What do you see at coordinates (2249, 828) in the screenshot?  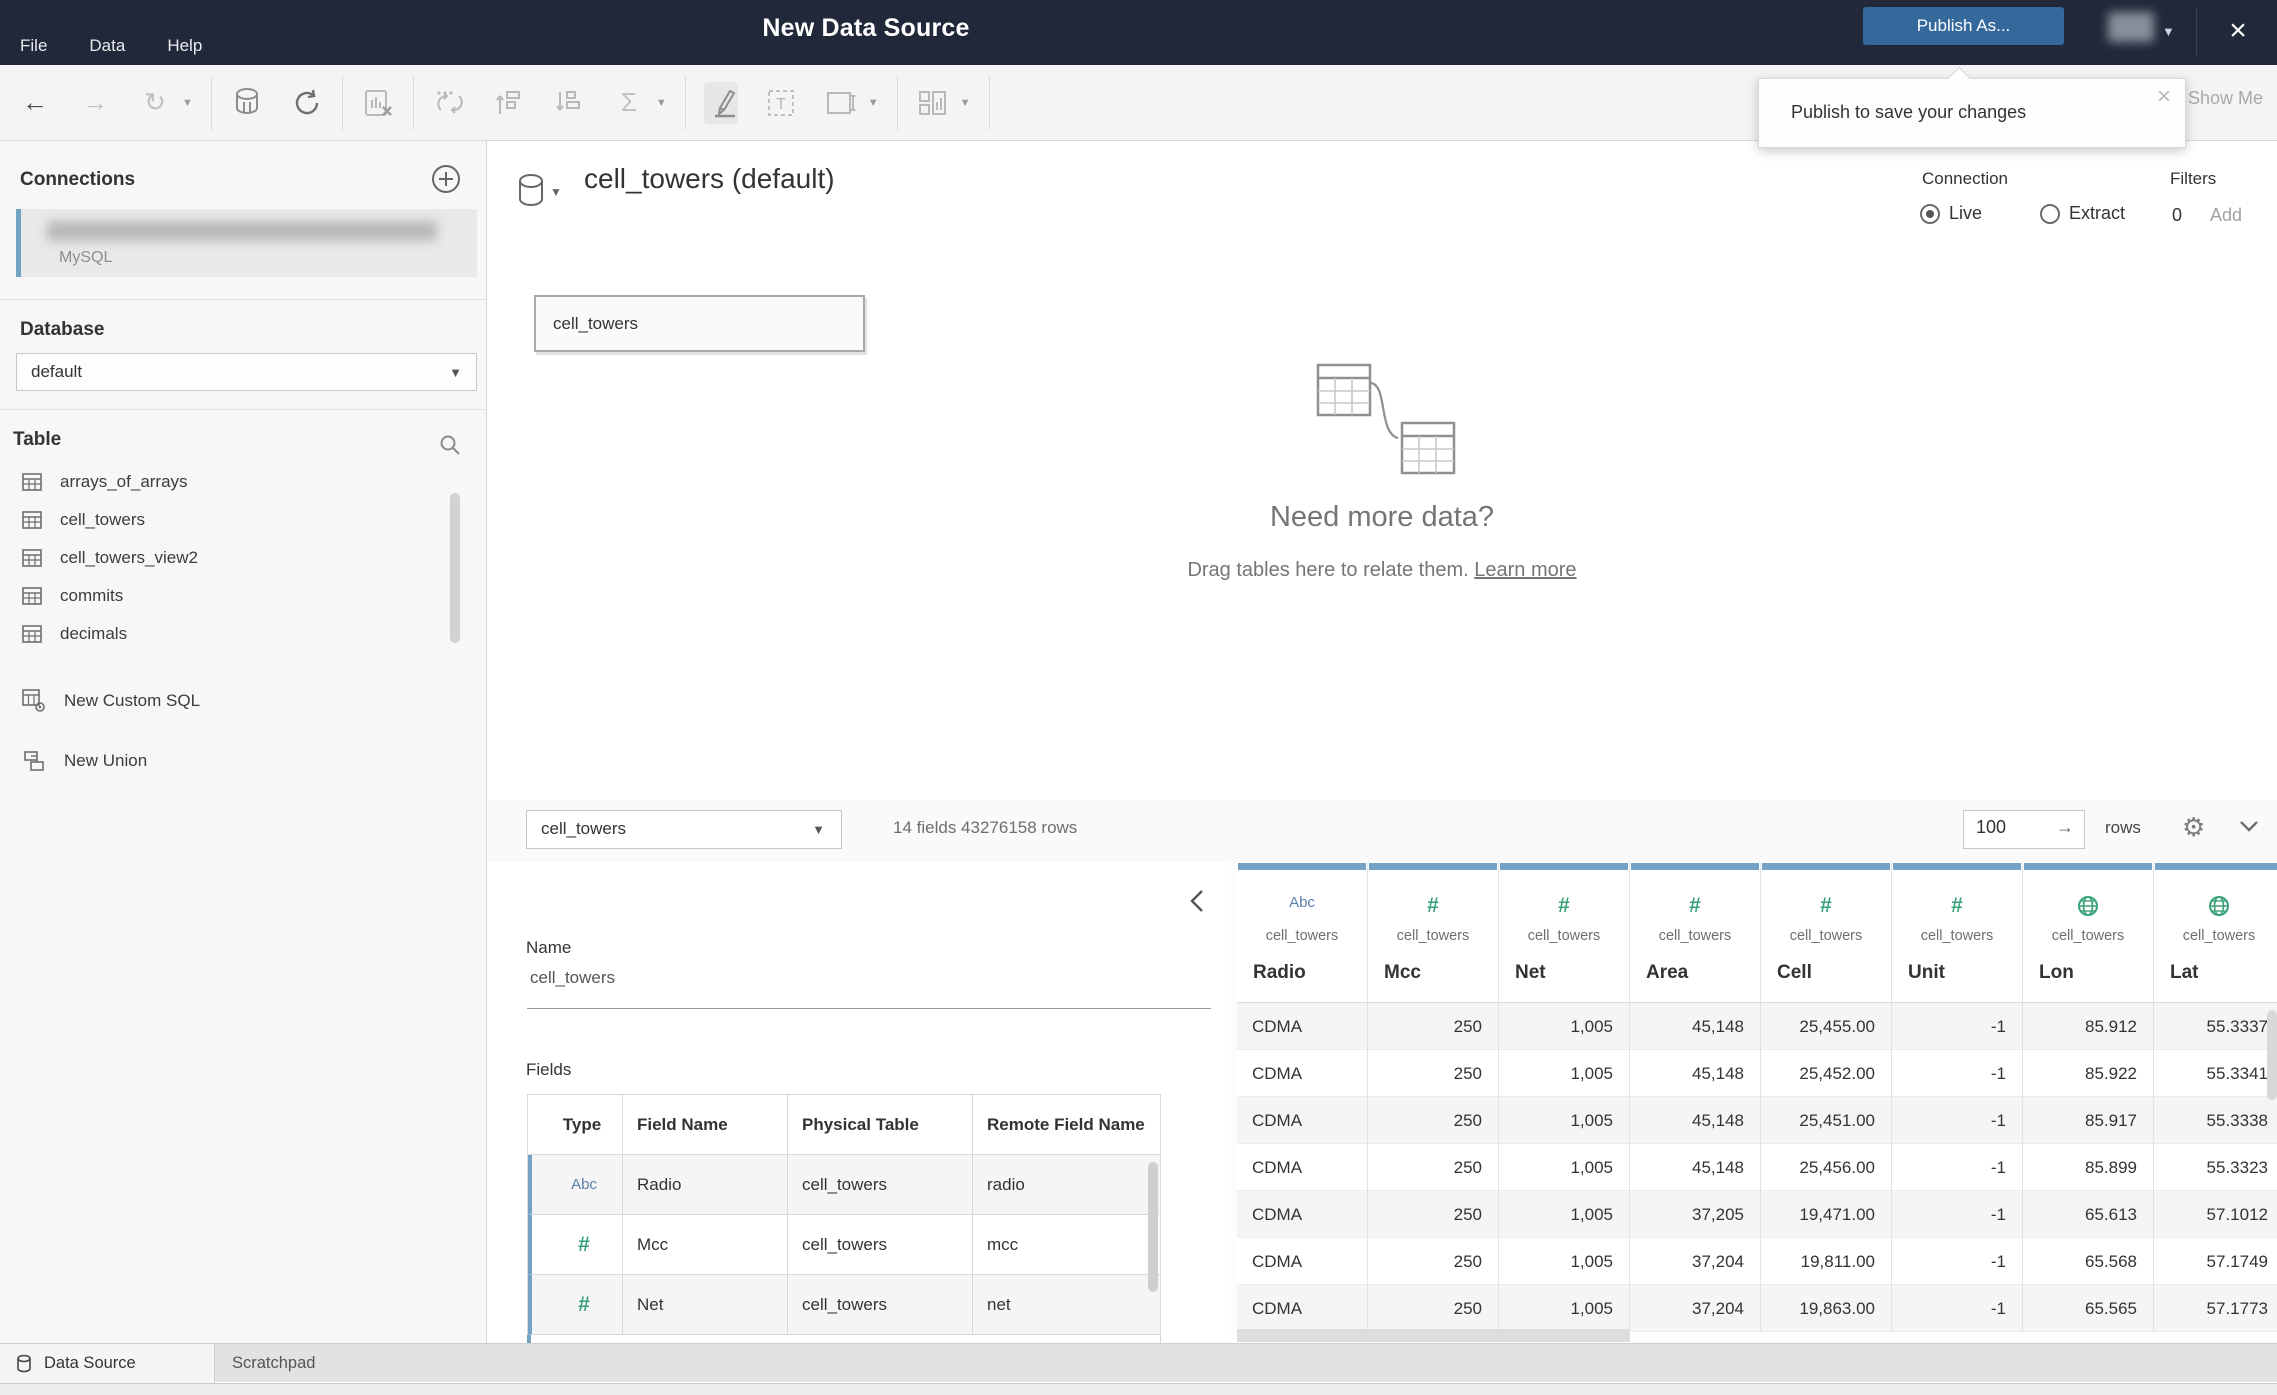 I see `chevron-down-icon` at bounding box center [2249, 828].